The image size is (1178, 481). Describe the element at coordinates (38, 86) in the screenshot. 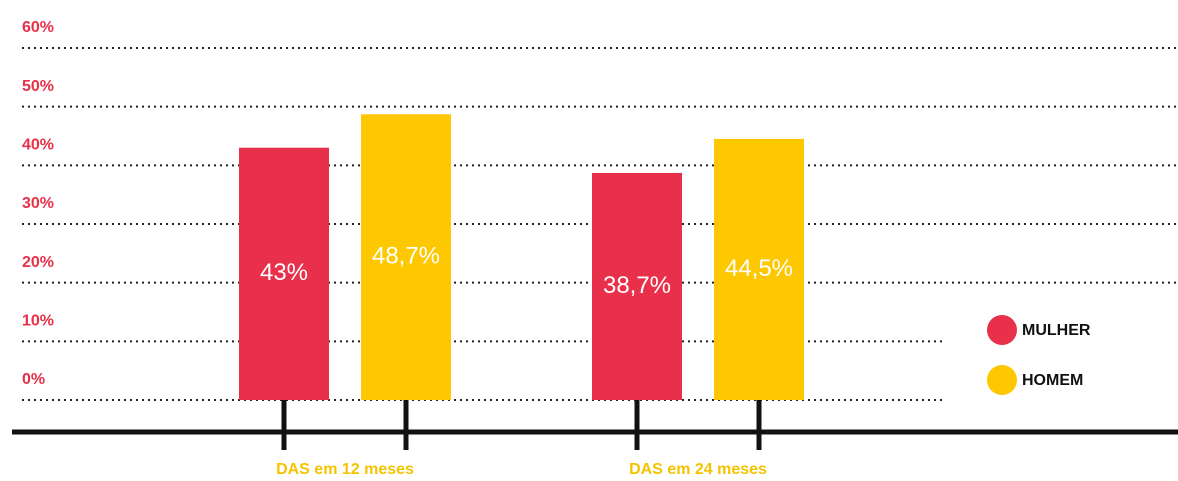

I see `y-tick-label: 50%` at that location.